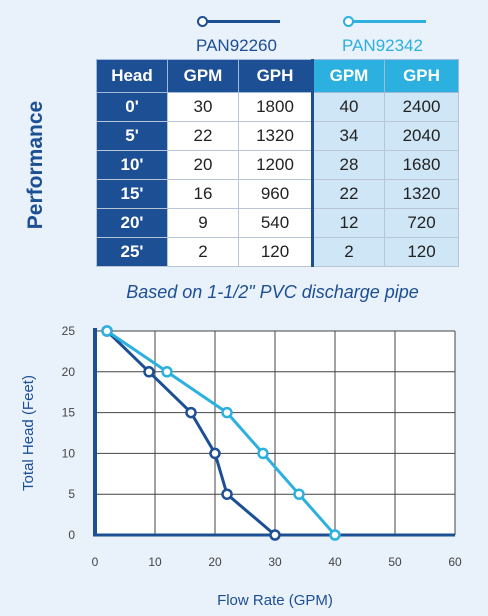 The width and height of the screenshot is (488, 616). Describe the element at coordinates (275, 600) in the screenshot. I see `x-axis-title: Flow Rate (GPM)` at that location.